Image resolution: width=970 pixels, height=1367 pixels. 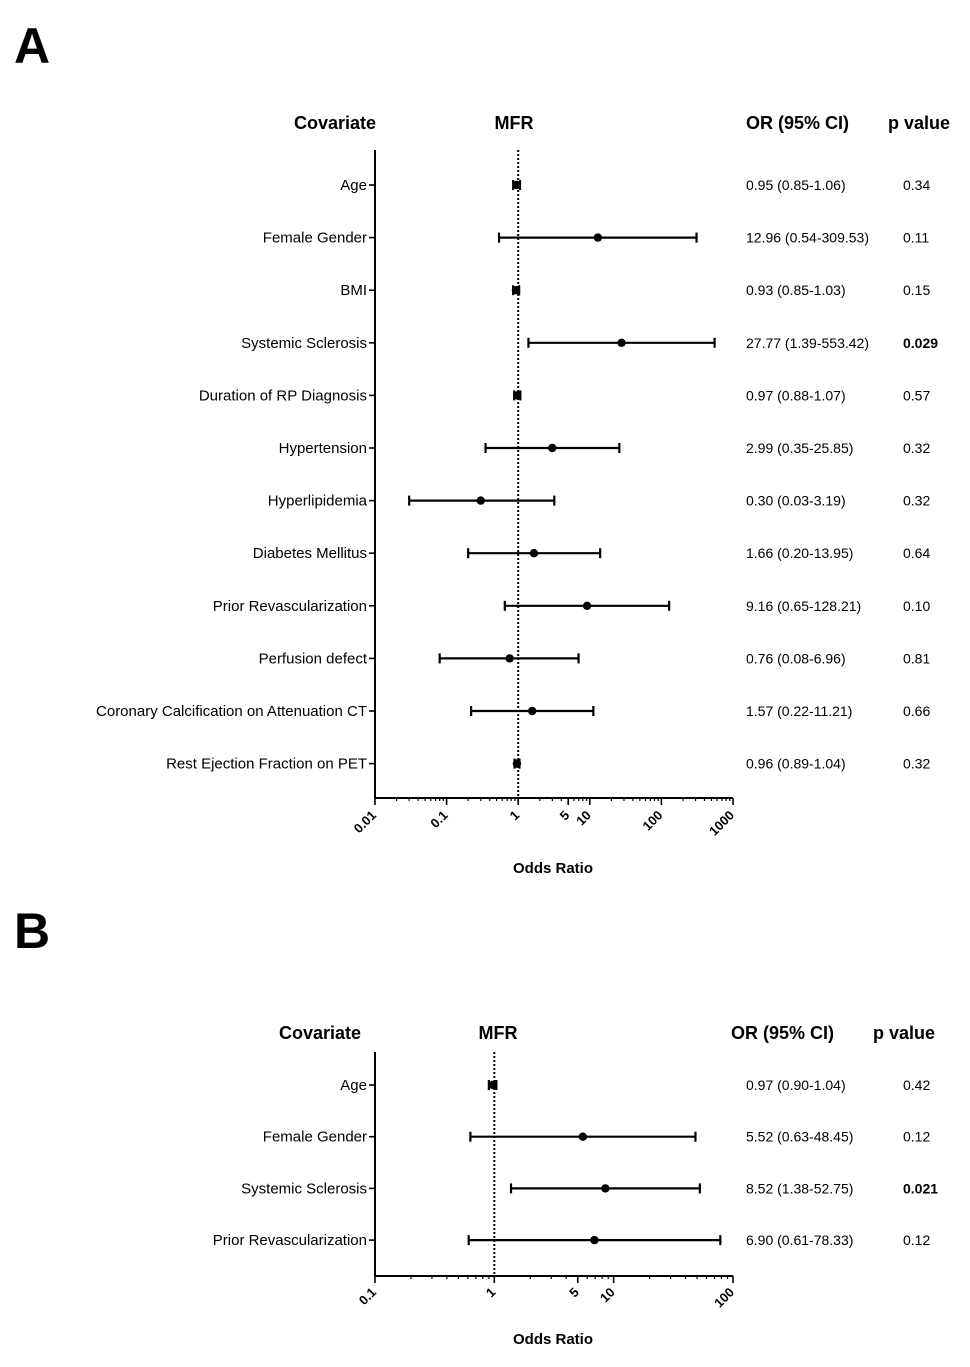 I want to click on panel-a-x-tick-label: 1000, so click(x=721, y=823).